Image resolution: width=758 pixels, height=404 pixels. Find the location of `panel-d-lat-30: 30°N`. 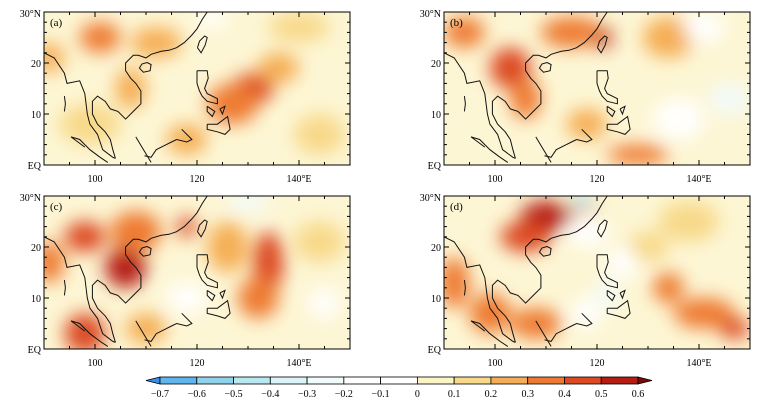

panel-d-lat-30: 30°N is located at coordinates (430, 198).